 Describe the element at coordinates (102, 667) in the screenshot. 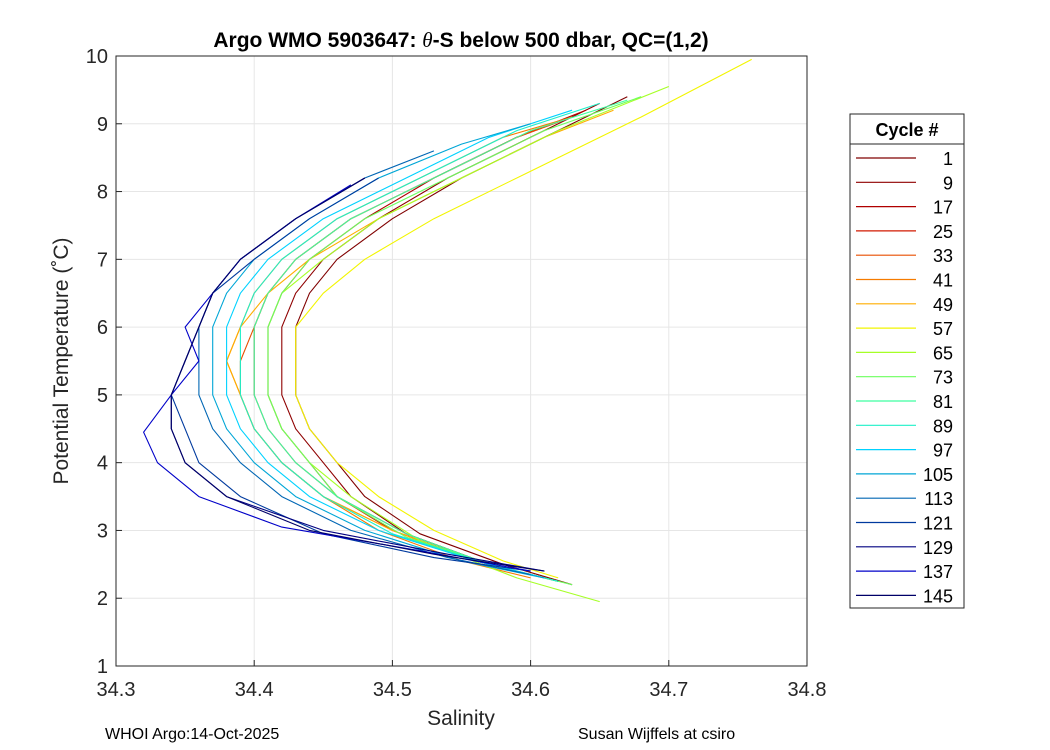

I see `y-tick-label: 1` at that location.